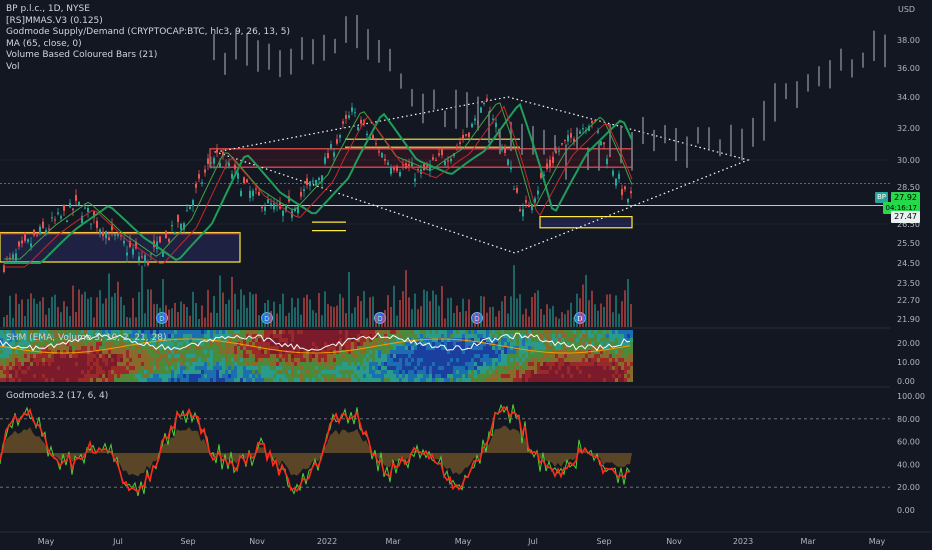 This screenshot has height=550, width=932. What do you see at coordinates (54, 20) in the screenshot?
I see `indicator-mmas: [RS]MMAS.V3 (0.125)` at bounding box center [54, 20].